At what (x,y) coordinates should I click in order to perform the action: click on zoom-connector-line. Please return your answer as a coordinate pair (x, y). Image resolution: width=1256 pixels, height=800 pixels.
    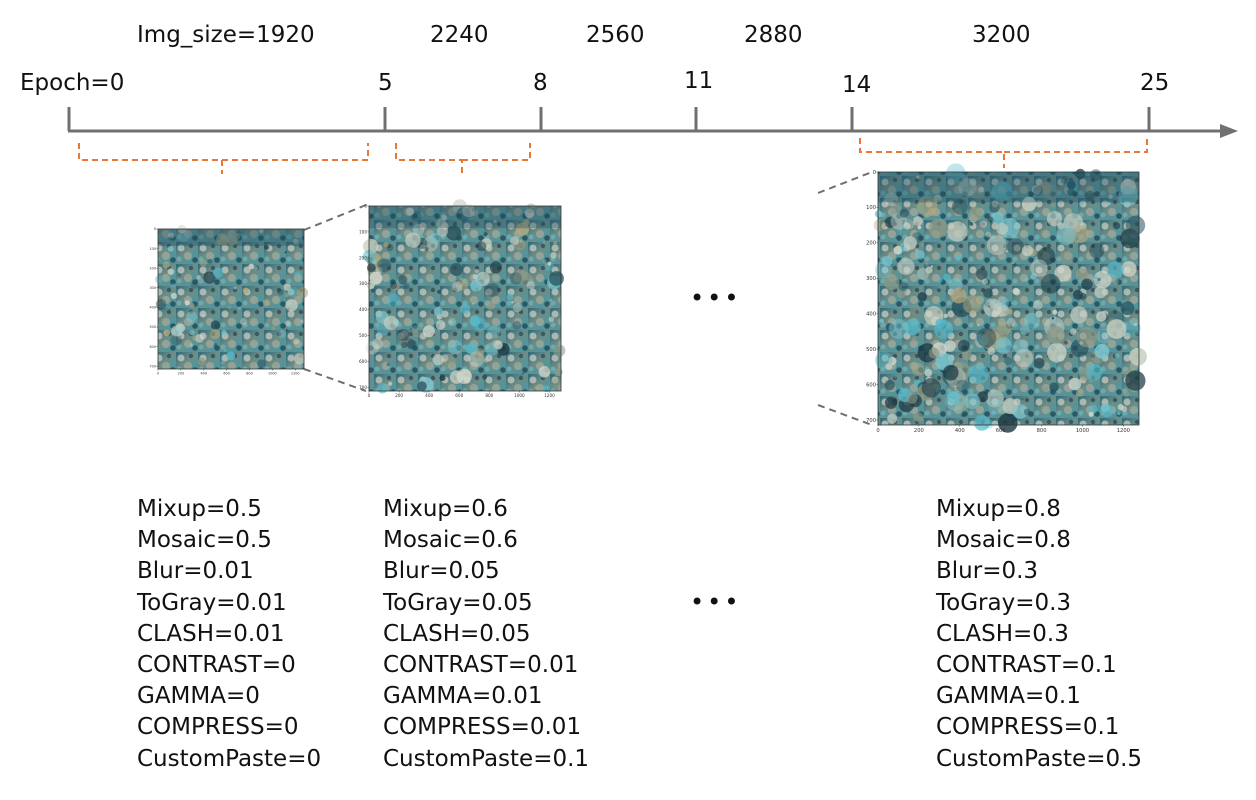
    Looking at the image, I should click on (845, 182).